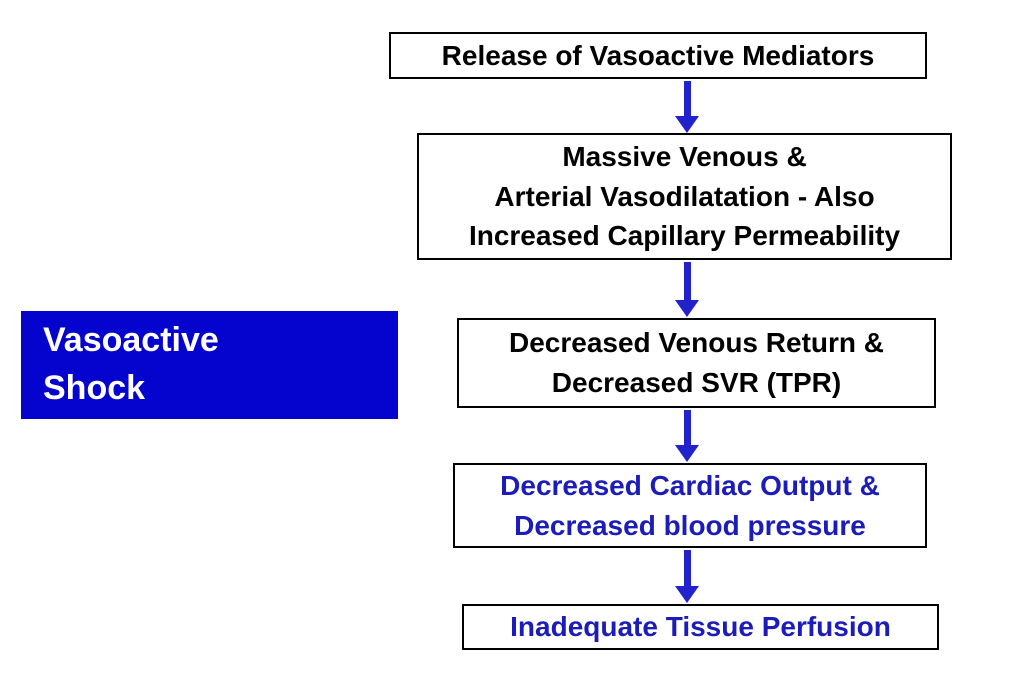 The height and width of the screenshot is (685, 1018). I want to click on flow-node-text: Inadequate Tissue Perfusion, so click(700, 627).